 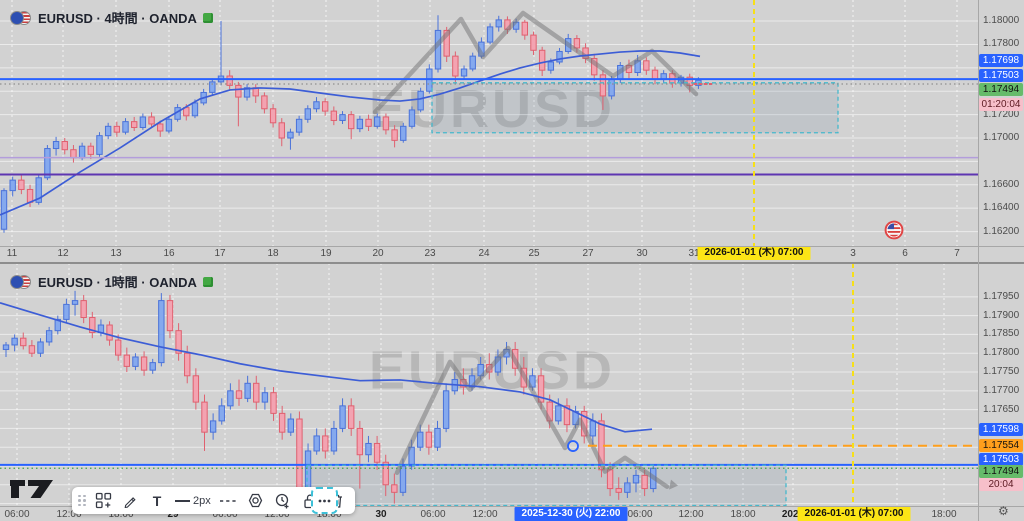 What do you see at coordinates (1001, 231) in the screenshot?
I see `price-tick-label: 1.16200` at bounding box center [1001, 231].